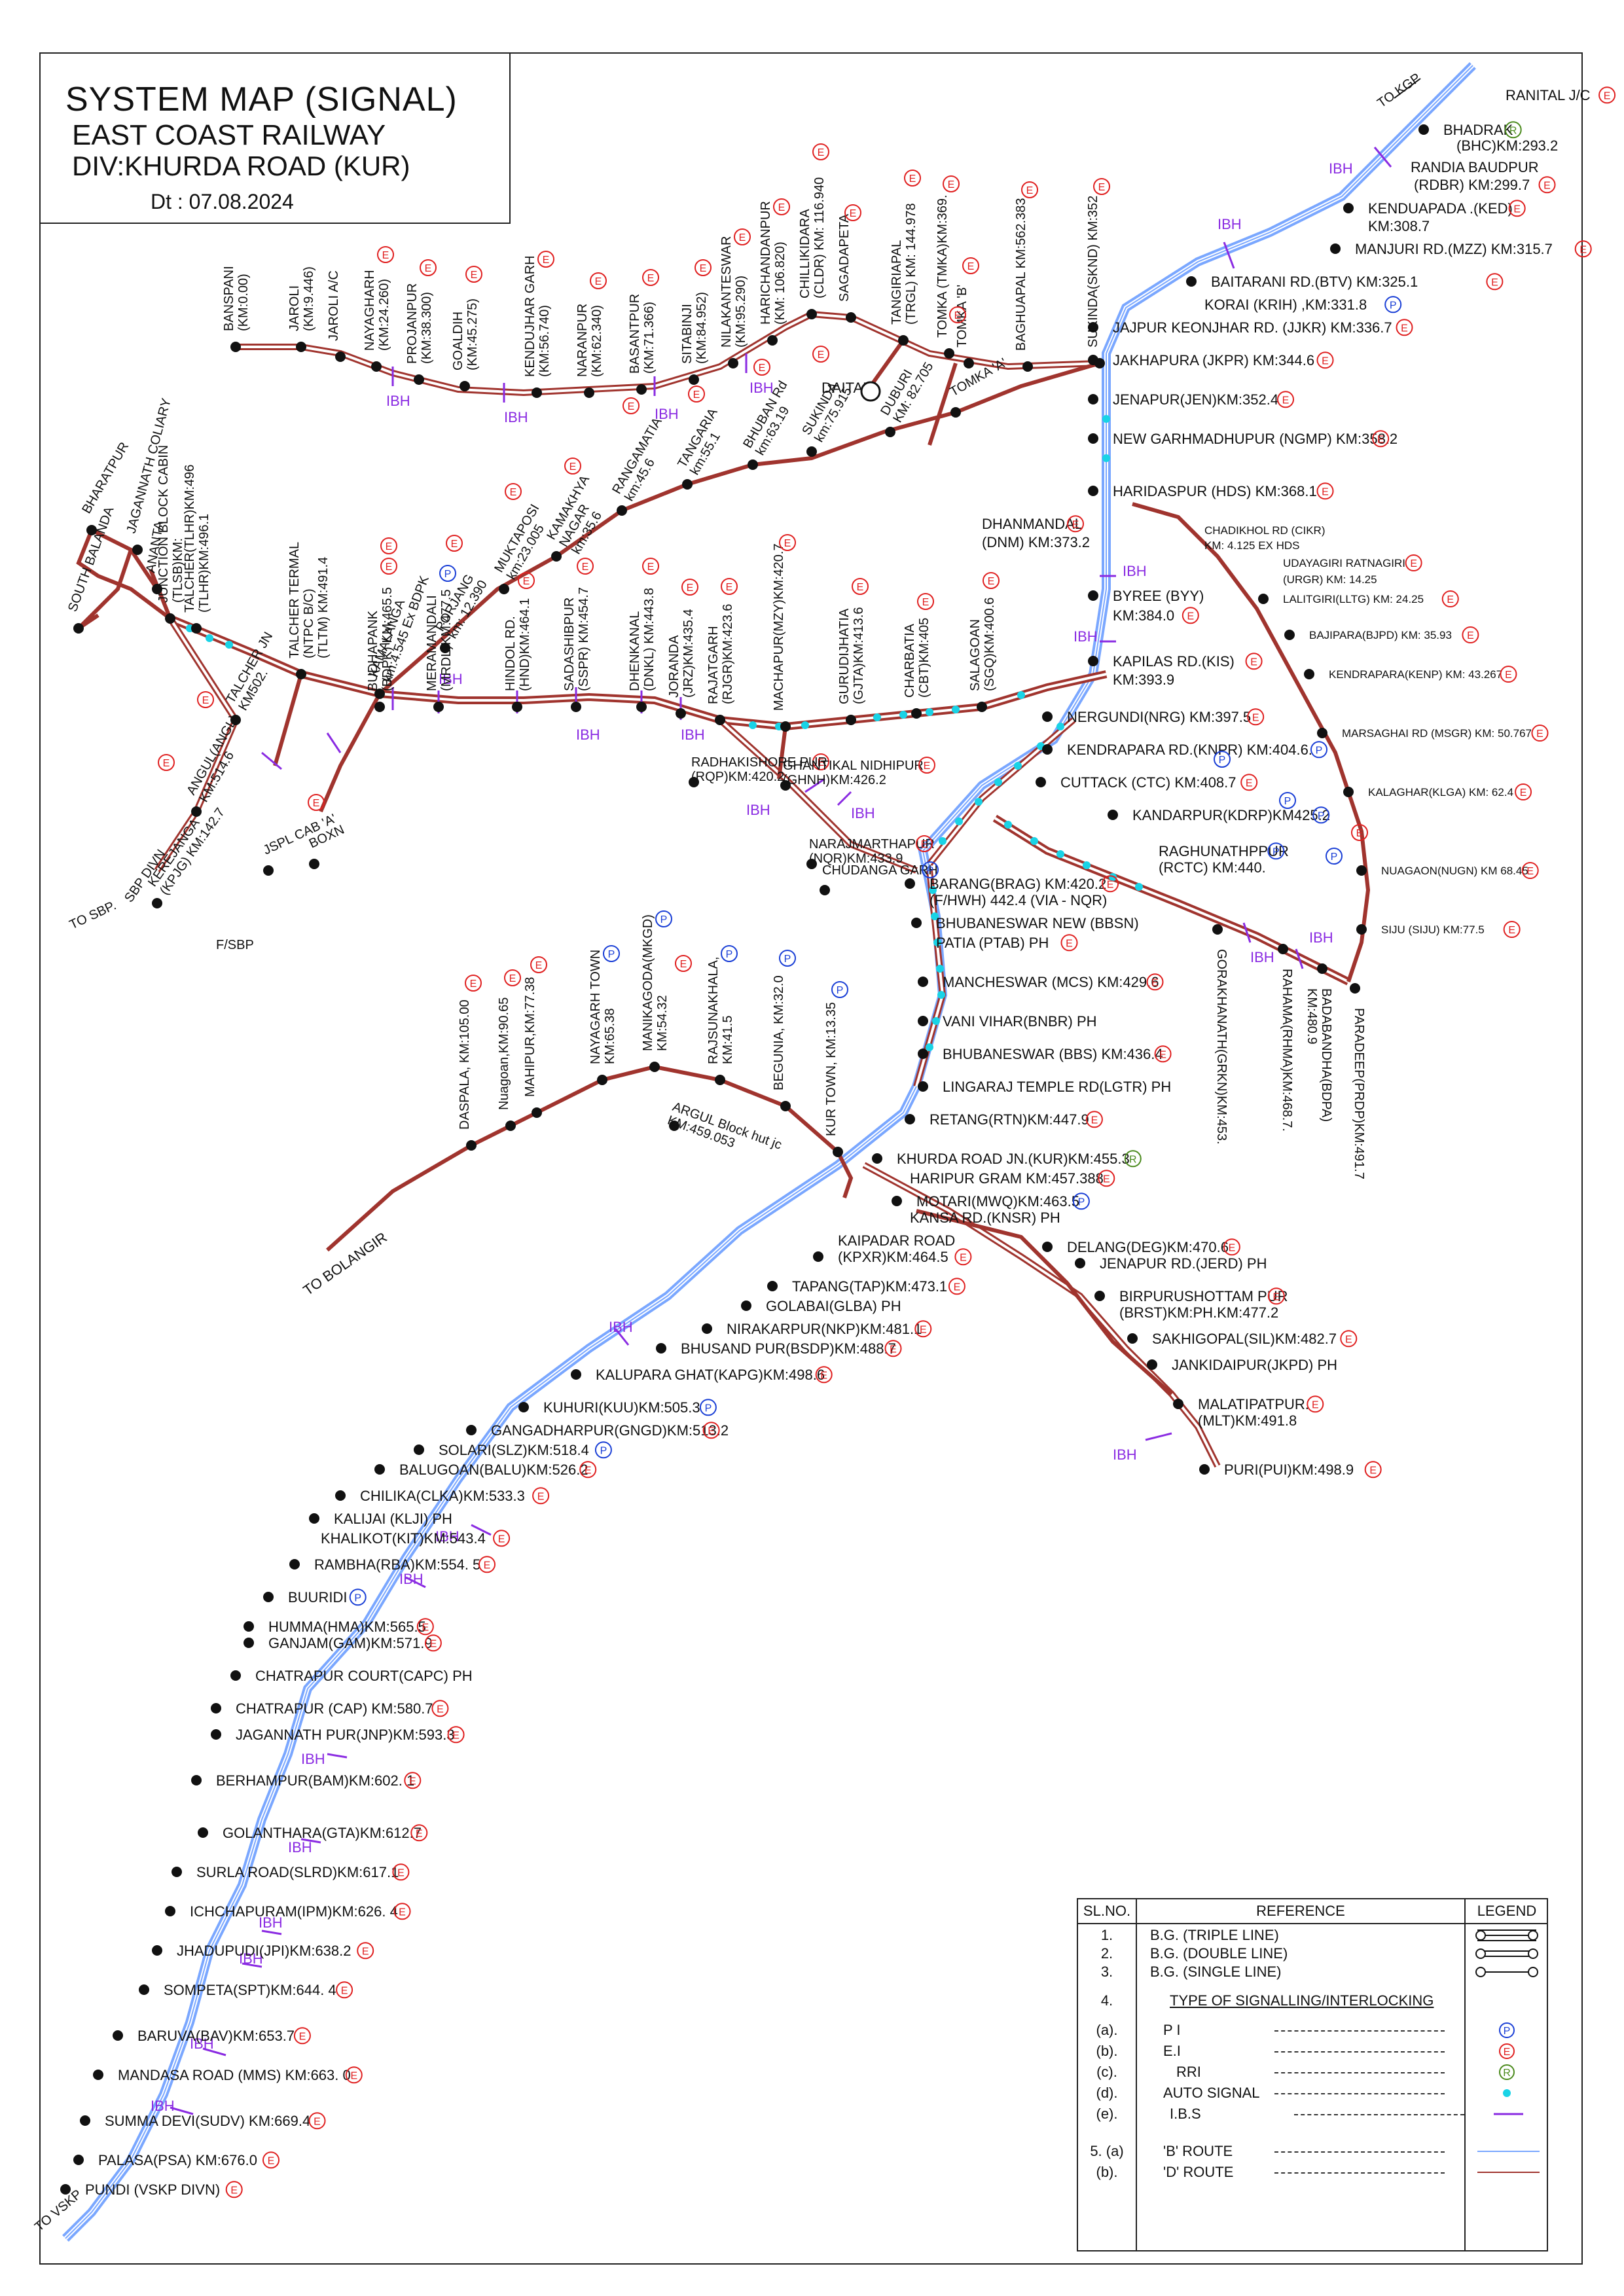 The width and height of the screenshot is (1624, 2296). Describe the element at coordinates (1213, 360) in the screenshot. I see `station-label: JAKHAPURA (JKPR) KM:344.6` at that location.